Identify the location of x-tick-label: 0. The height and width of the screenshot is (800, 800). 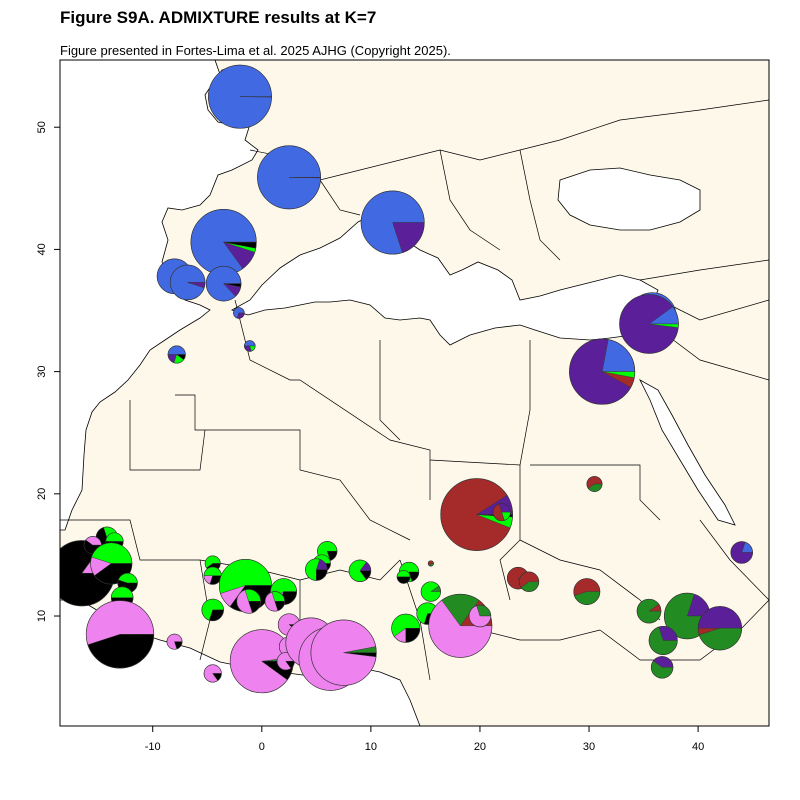
(262, 747).